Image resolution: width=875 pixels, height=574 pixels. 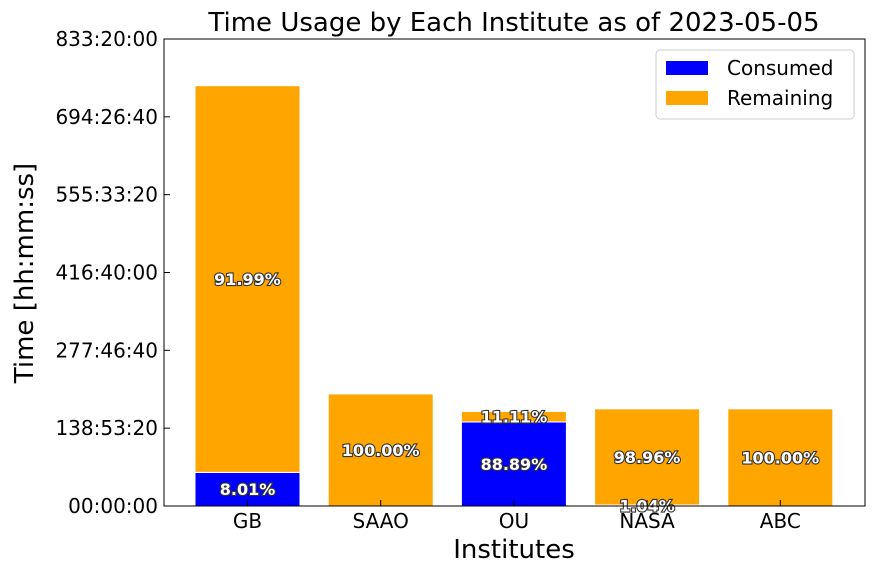 What do you see at coordinates (106, 350) in the screenshot?
I see `y-tick-label: 277:46:40` at bounding box center [106, 350].